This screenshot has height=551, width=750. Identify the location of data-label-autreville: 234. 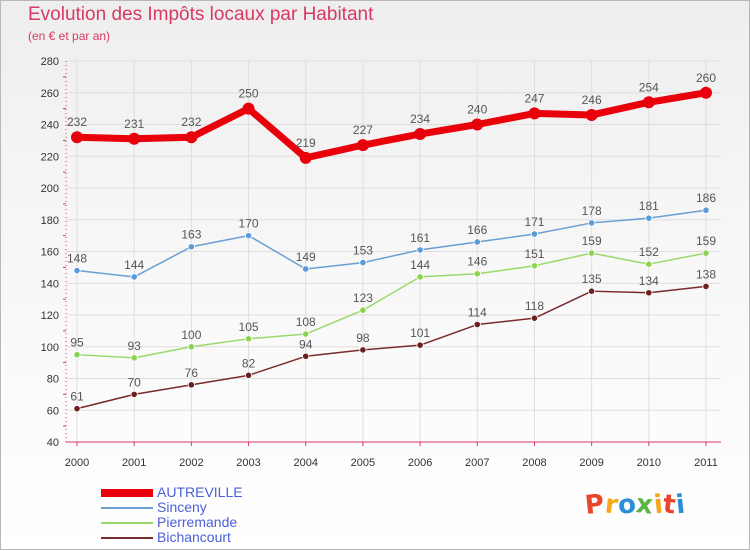
(420, 119).